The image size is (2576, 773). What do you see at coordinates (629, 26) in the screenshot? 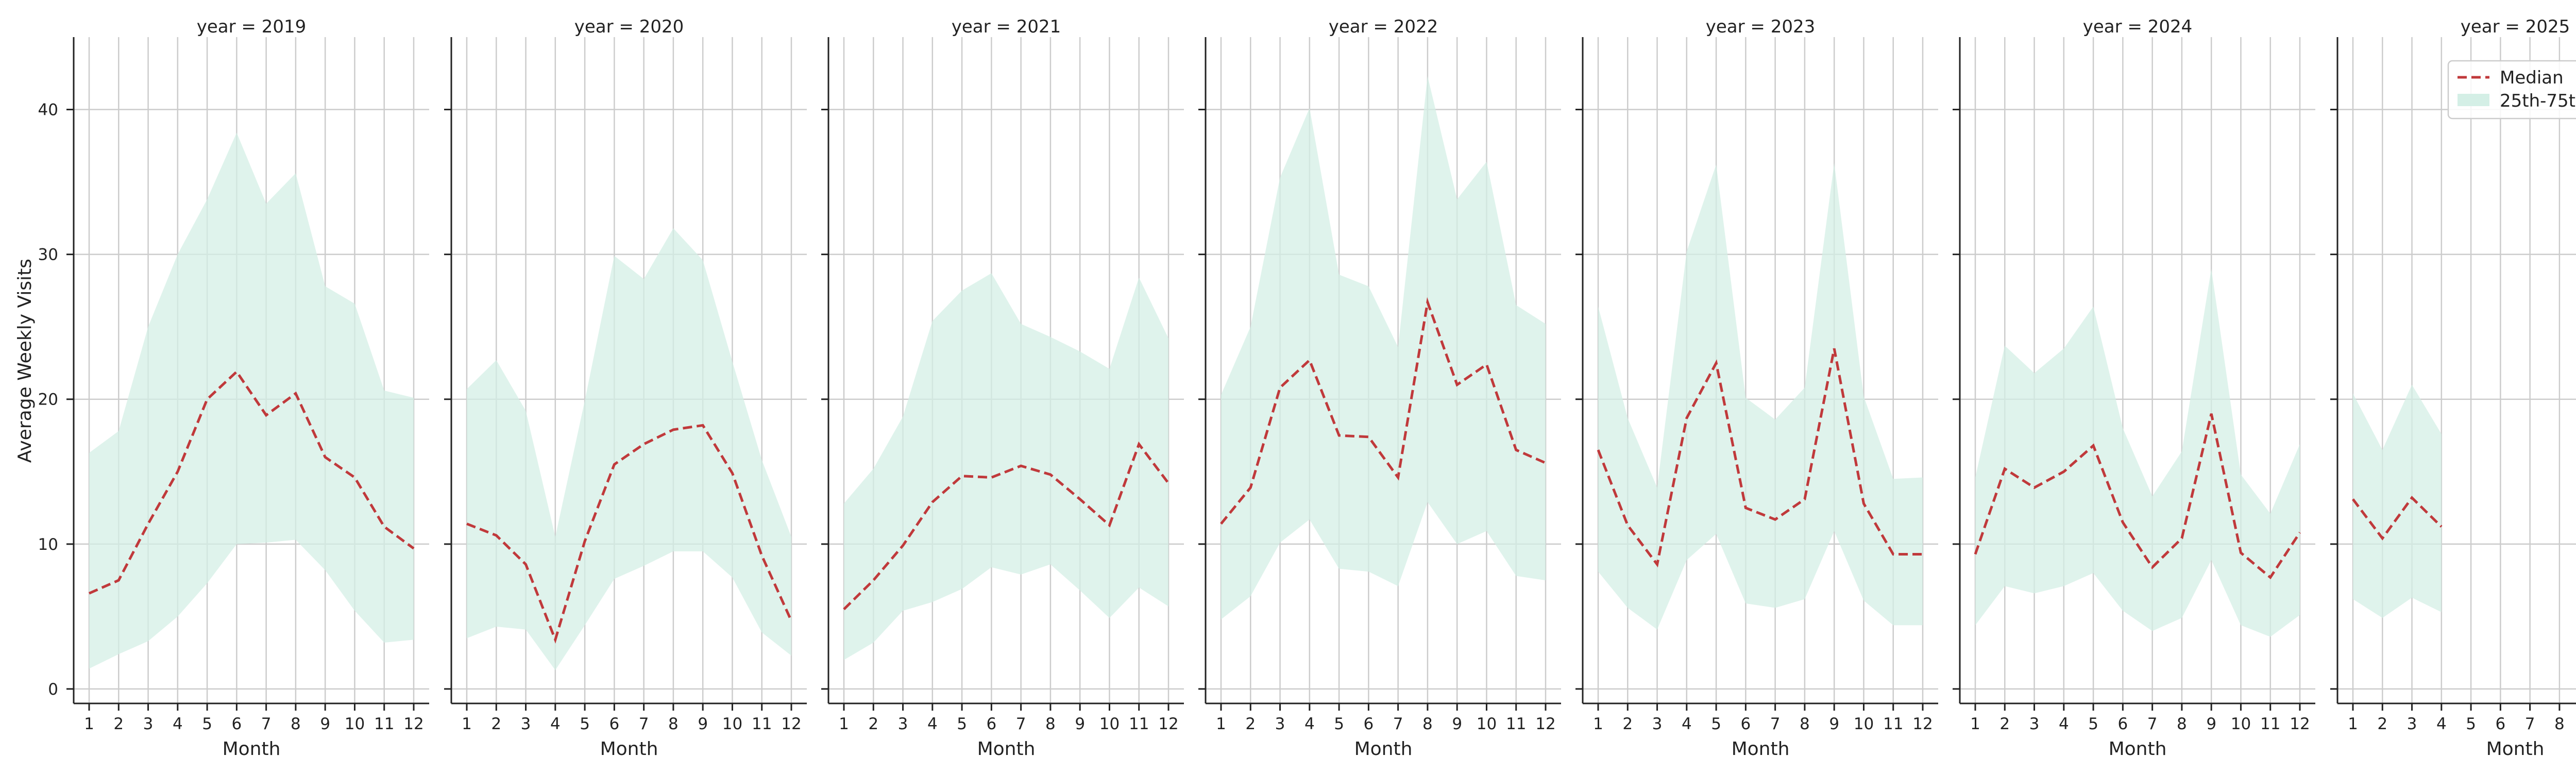
I see `panel-title: year = 2020` at bounding box center [629, 26].